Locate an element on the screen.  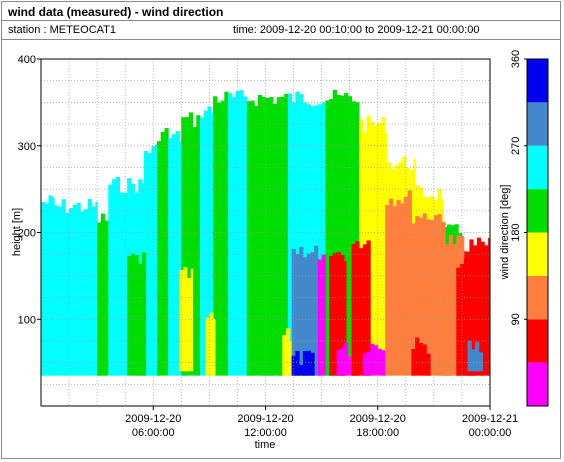
station-label: station : METEOCAT1 is located at coordinates (62, 30).